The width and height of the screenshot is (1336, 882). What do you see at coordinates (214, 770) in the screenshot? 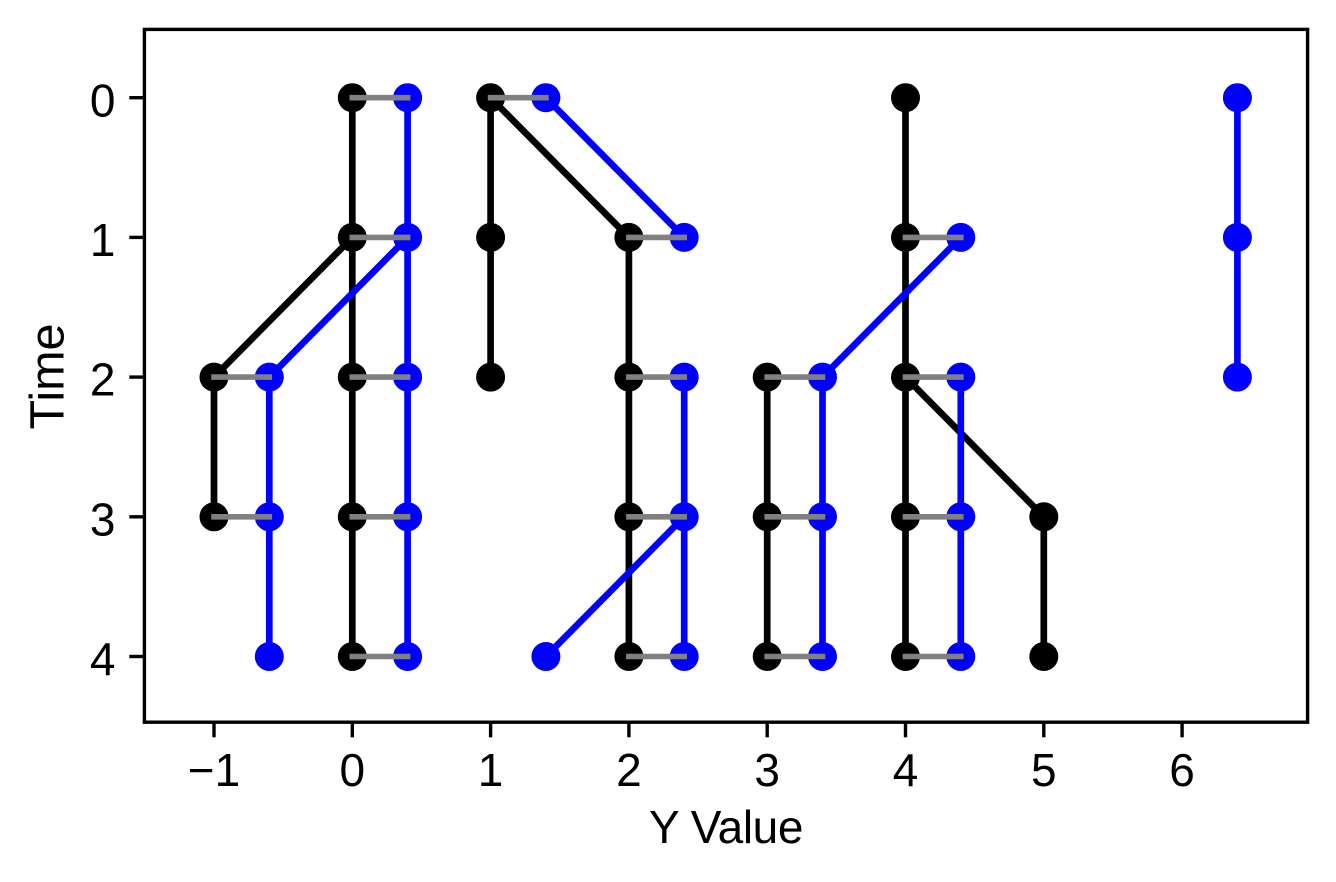
I see `svg-text: −1` at bounding box center [214, 770].